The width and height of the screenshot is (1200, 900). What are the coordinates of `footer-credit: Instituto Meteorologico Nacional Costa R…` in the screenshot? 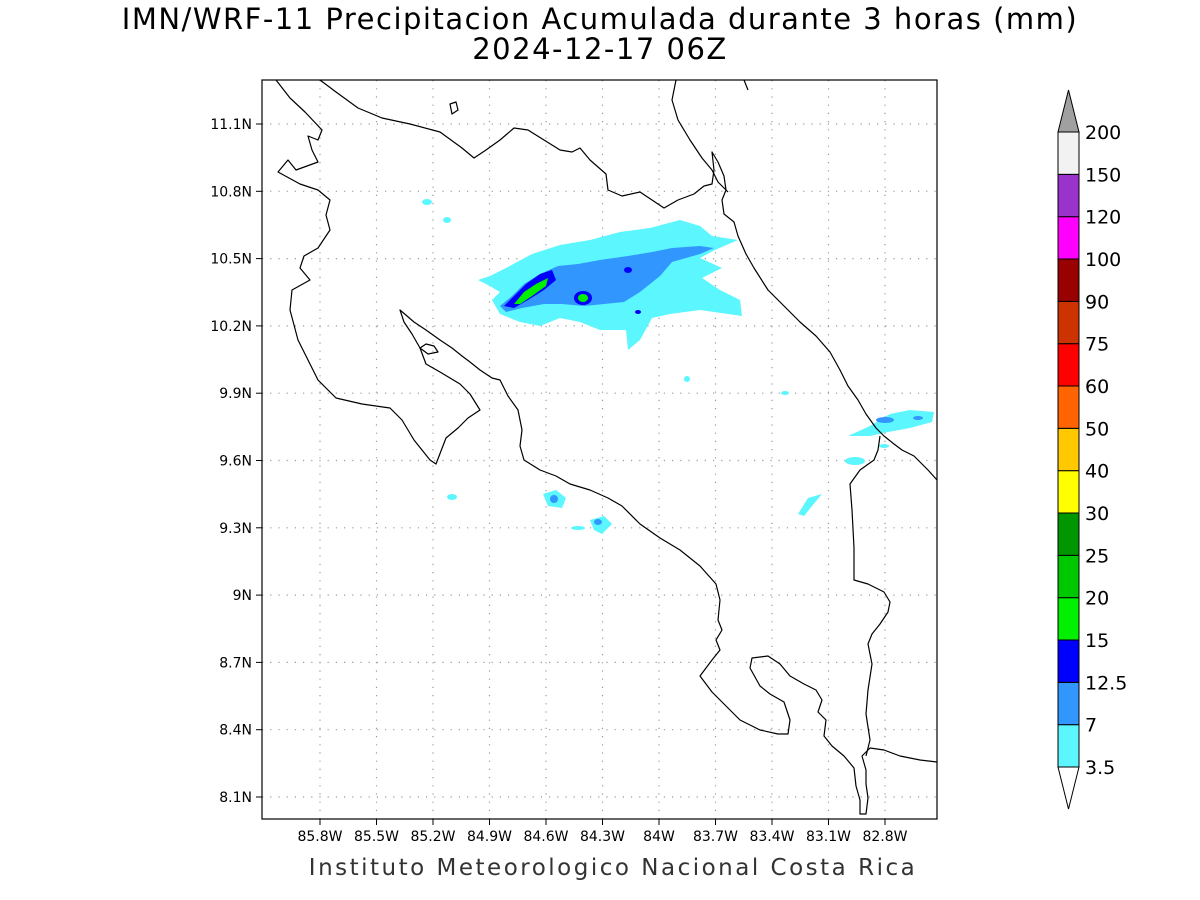 It's located at (613, 868).